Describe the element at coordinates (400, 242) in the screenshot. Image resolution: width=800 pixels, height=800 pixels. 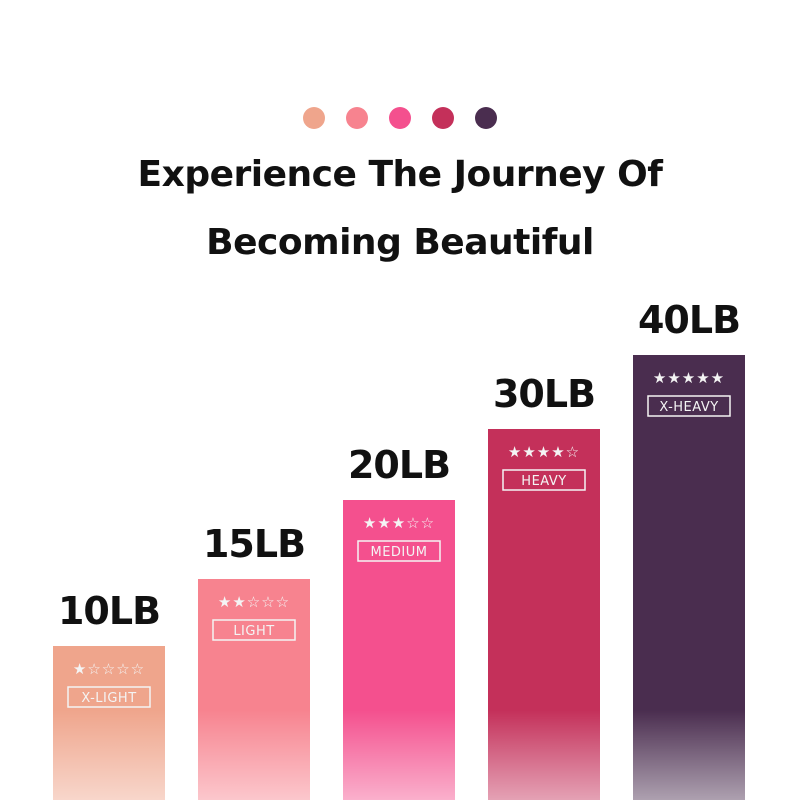
I see `title-line-2: Becoming Beautiful` at that location.